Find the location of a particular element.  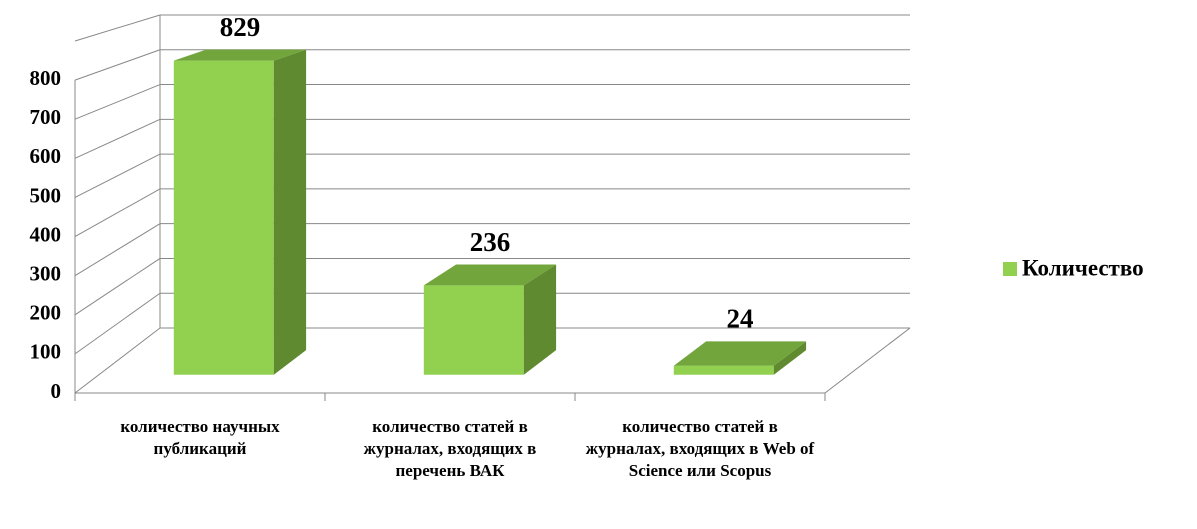

data-label: 829 is located at coordinates (240, 27).